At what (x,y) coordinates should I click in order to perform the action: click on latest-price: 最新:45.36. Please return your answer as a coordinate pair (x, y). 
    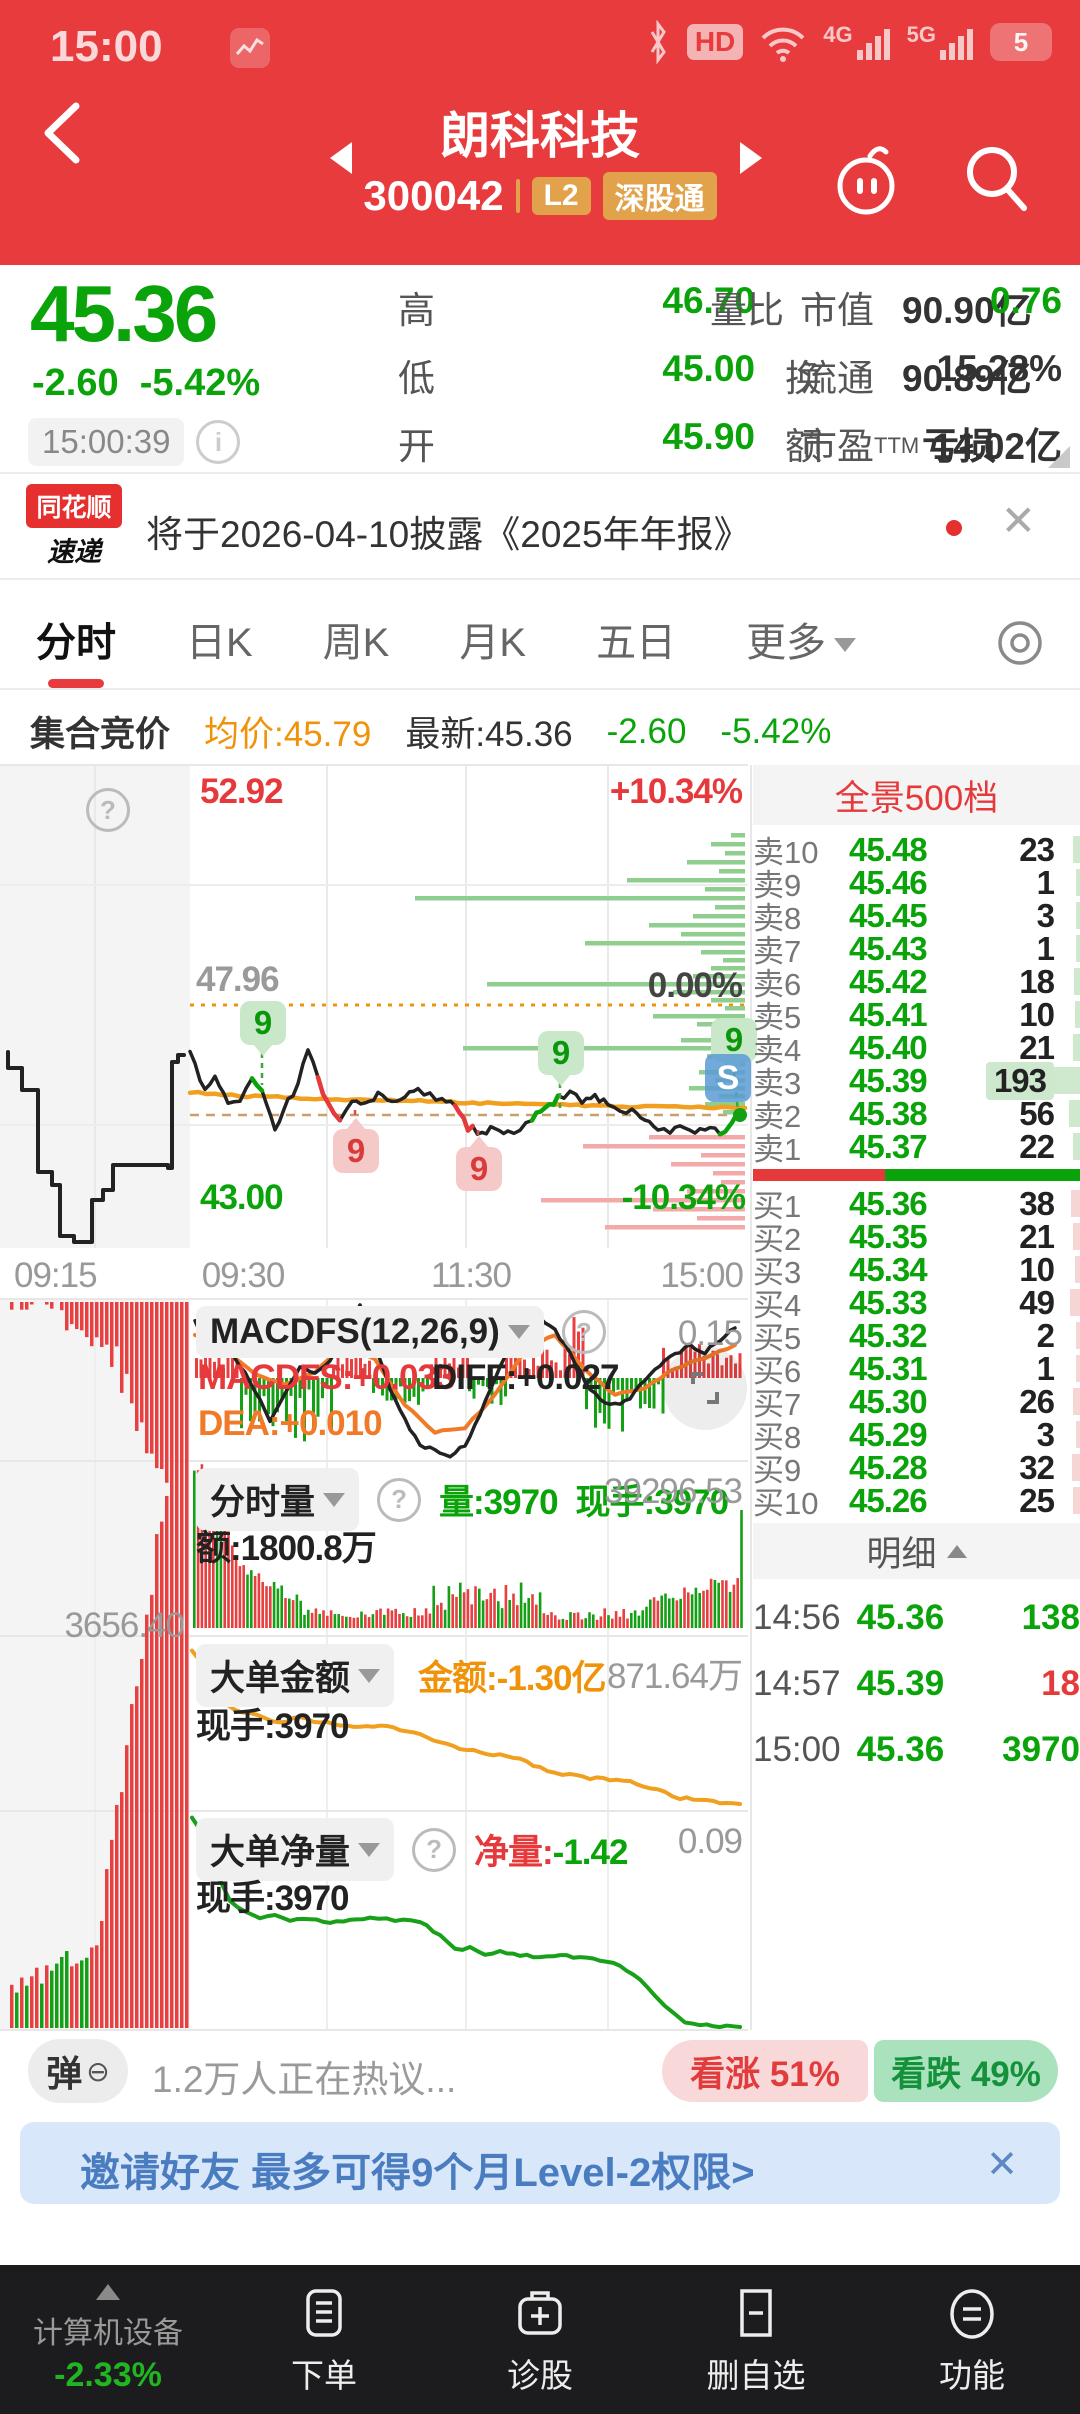
    Looking at the image, I should click on (489, 734).